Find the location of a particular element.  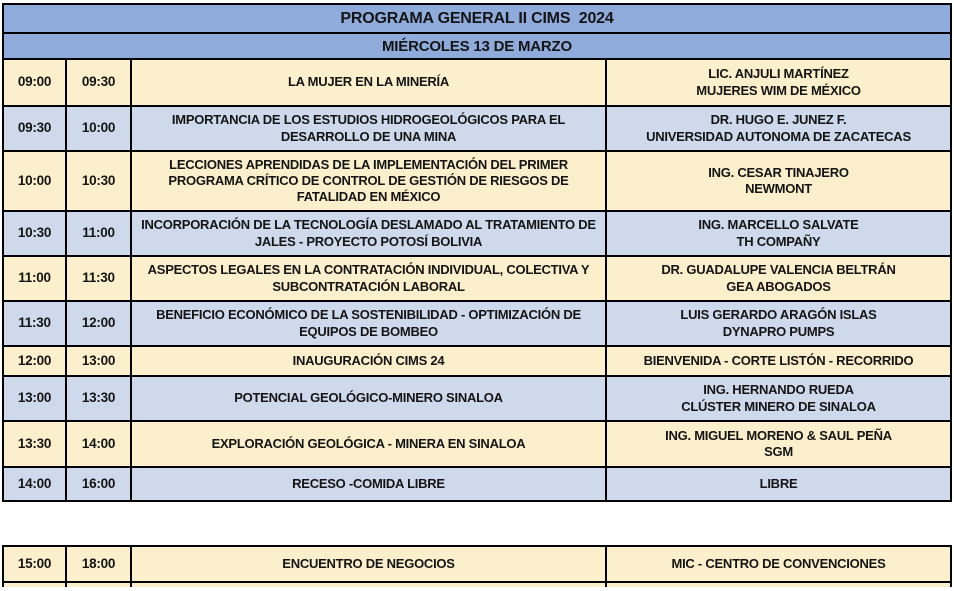

speaker-line-1: LIBRE is located at coordinates (778, 483).